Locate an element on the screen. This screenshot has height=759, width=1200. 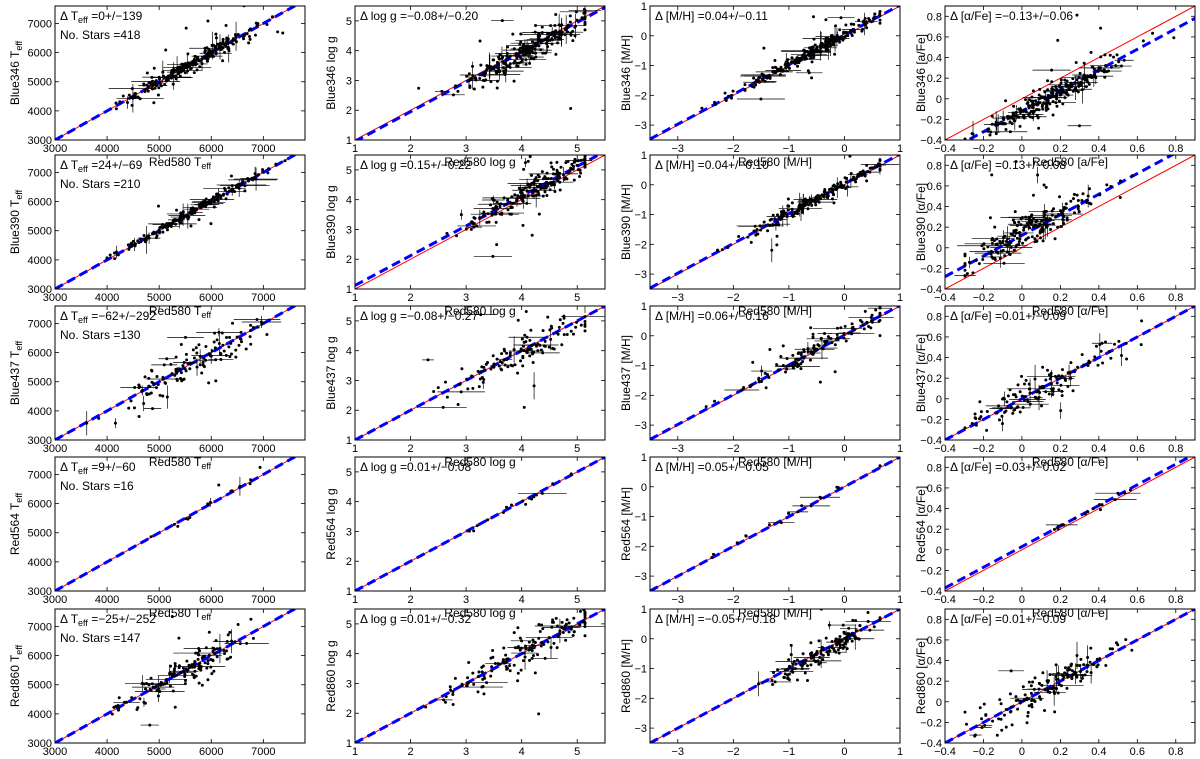
x-tick-label: 4000 is located at coordinates (107, 298).